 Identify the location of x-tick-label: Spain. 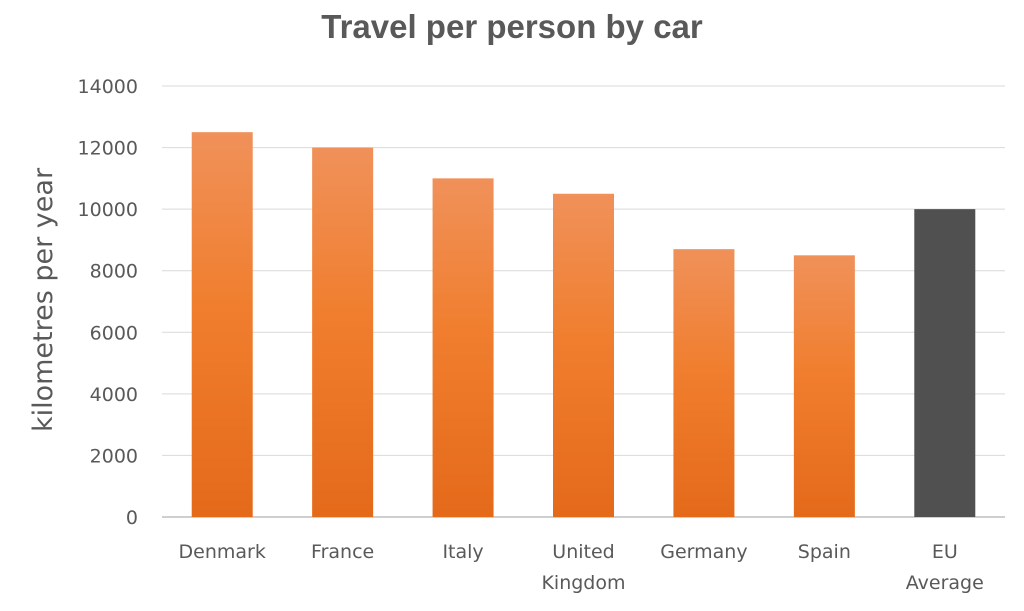
(824, 552).